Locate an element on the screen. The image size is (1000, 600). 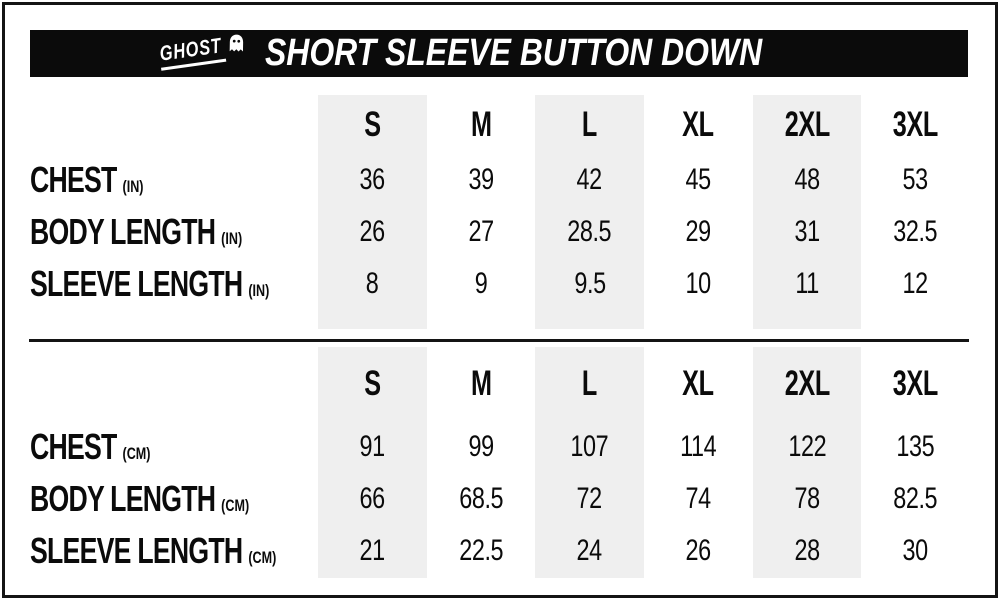
ghost-logo: GHOST is located at coordinates (194, 51).